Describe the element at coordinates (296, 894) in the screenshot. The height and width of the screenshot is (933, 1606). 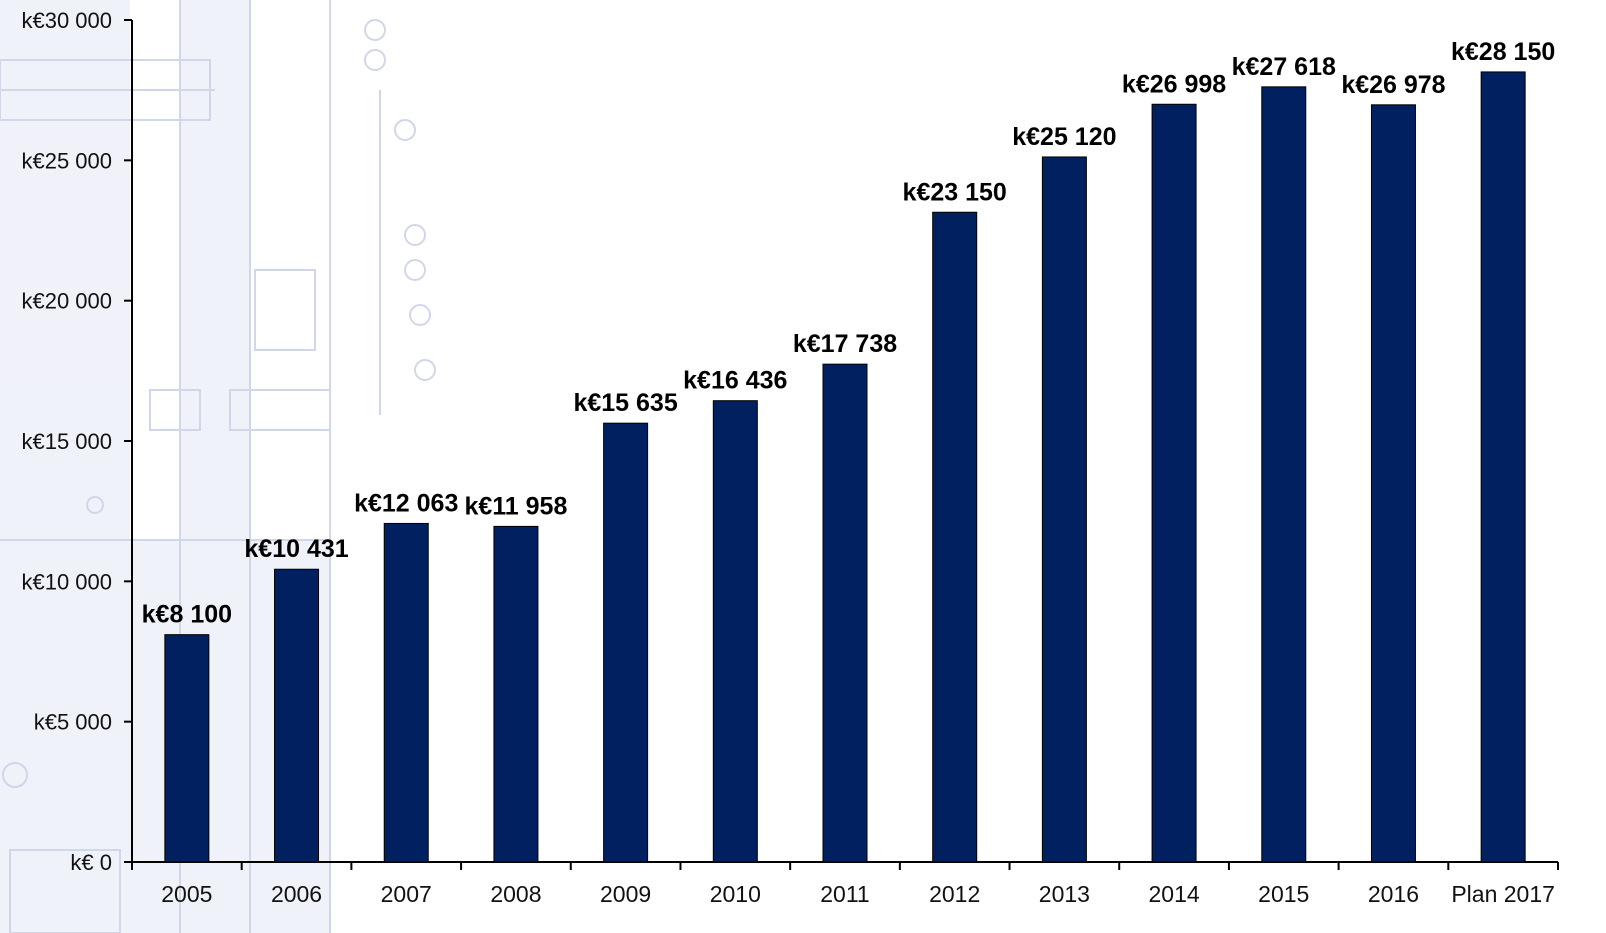
I see `x-tick-label: 2006` at that location.